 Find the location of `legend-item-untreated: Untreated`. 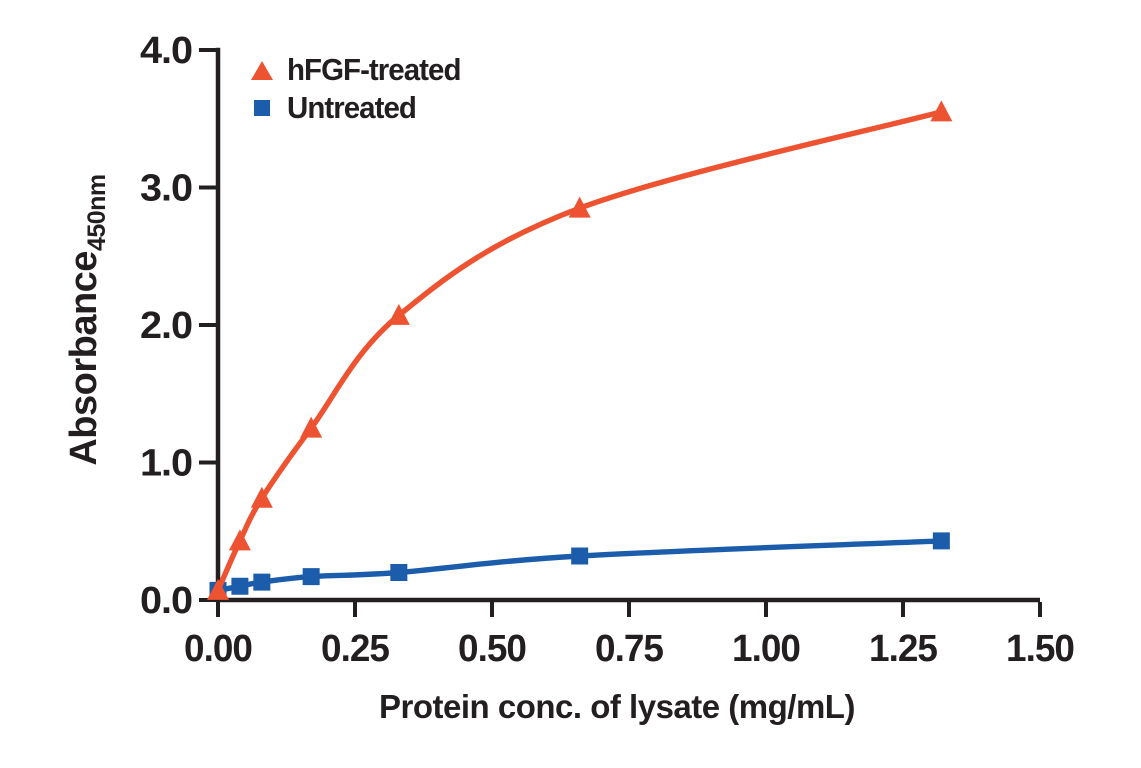

legend-item-untreated: Untreated is located at coordinates (360, 108).